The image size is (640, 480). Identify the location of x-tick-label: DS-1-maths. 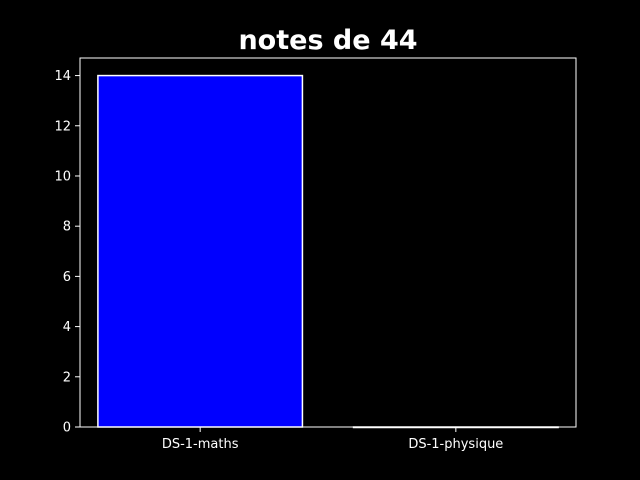
(200, 444).